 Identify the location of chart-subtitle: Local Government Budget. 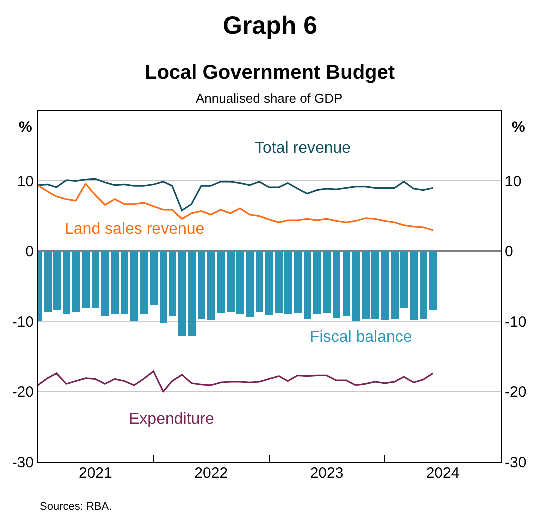
(270, 73).